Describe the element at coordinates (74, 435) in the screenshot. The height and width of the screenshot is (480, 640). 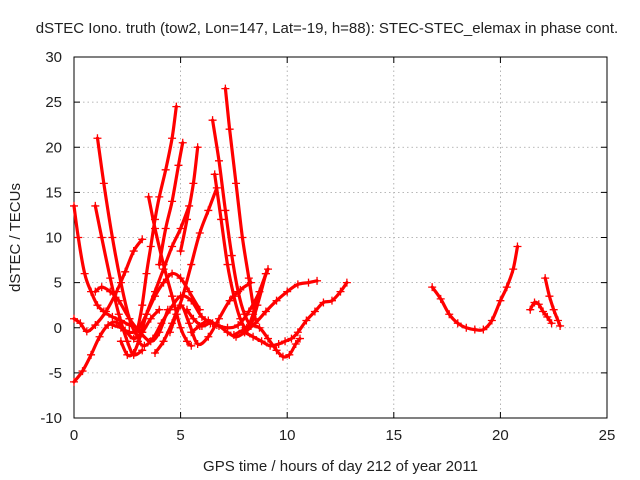
I see `x-tick-label: 0` at that location.